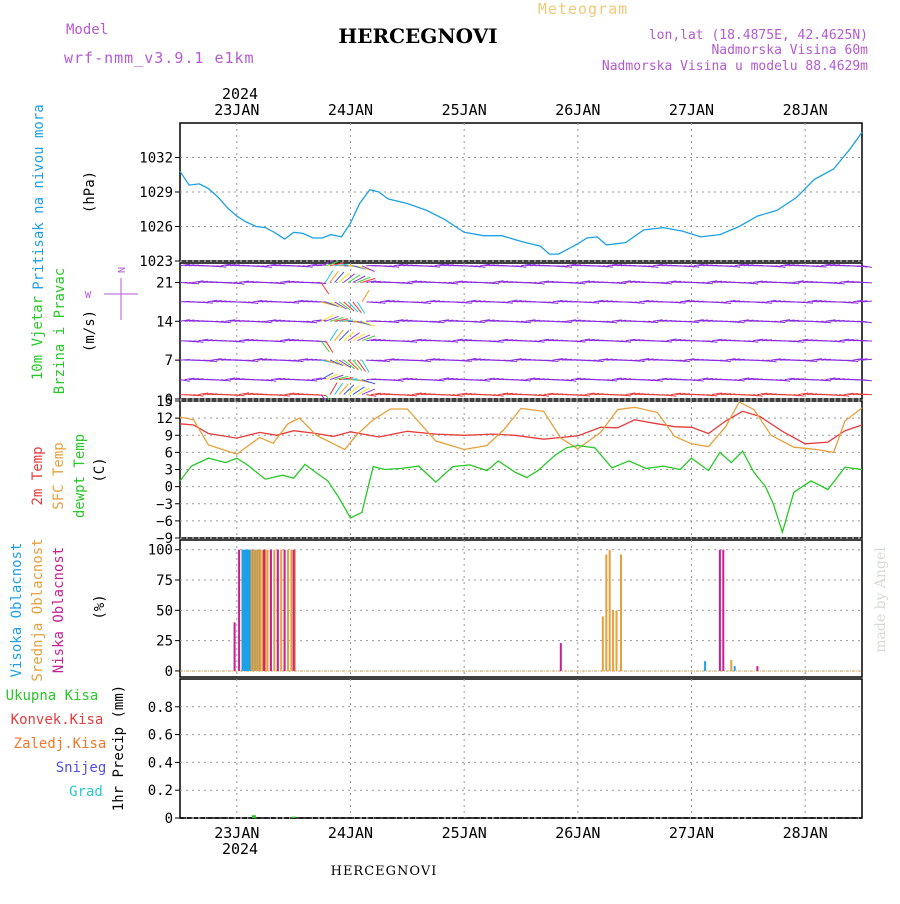 The image size is (900, 904). What do you see at coordinates (88, 295) in the screenshot?
I see `wind-legend-w: W` at bounding box center [88, 295].